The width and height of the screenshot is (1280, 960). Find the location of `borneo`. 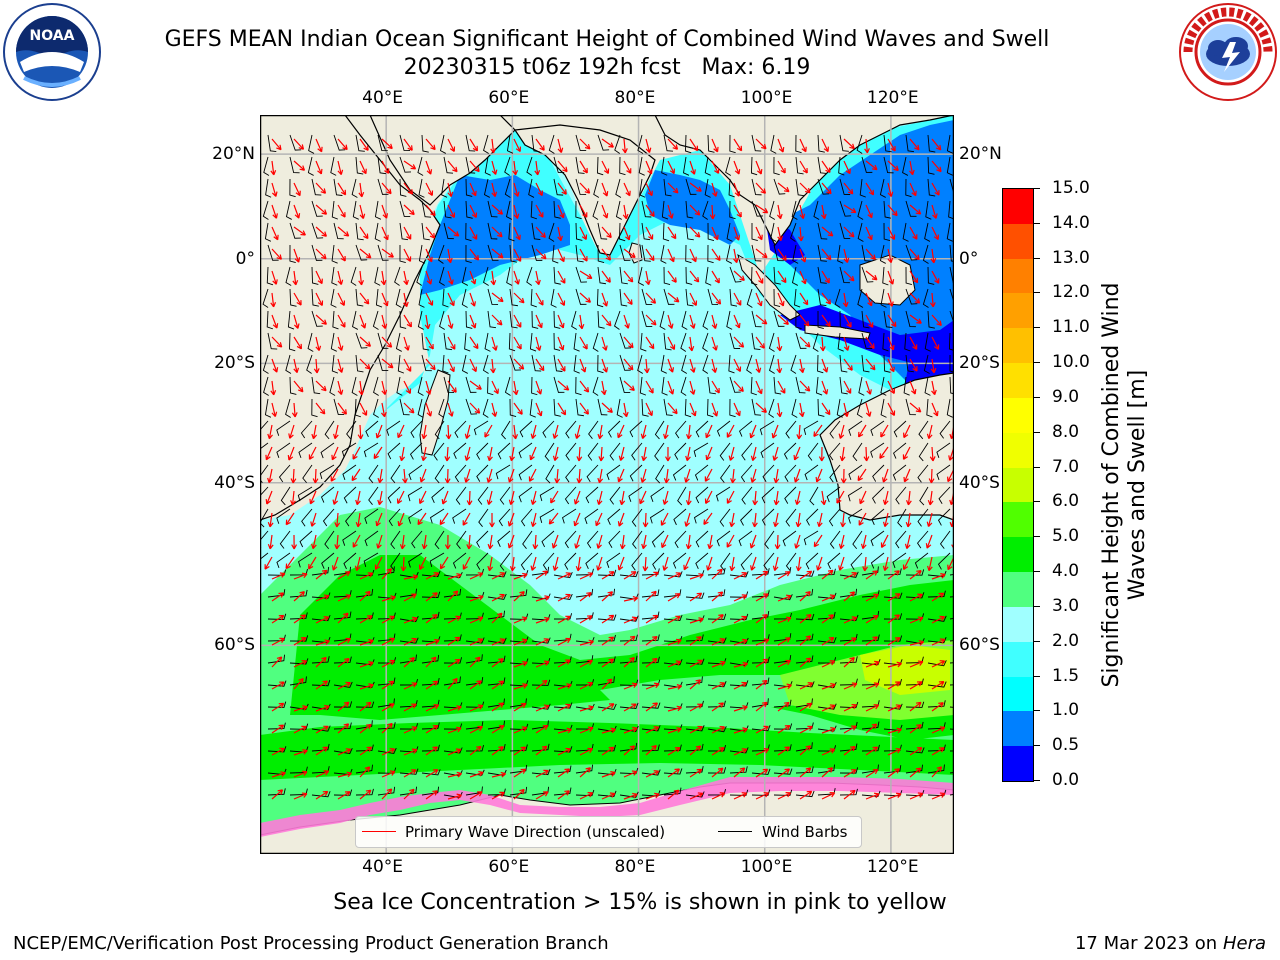

borneo is located at coordinates (887, 280).